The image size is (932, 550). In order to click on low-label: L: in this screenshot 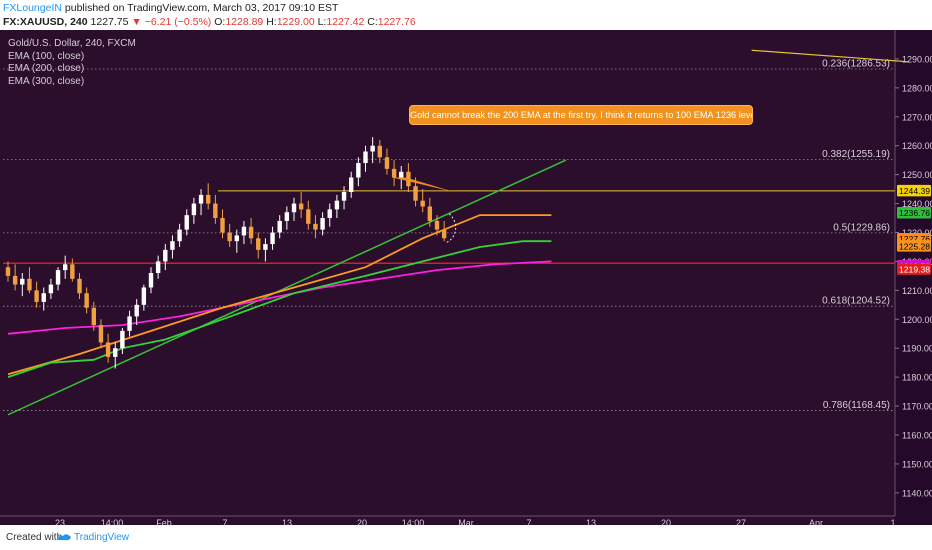, I will do `click(322, 22)`.